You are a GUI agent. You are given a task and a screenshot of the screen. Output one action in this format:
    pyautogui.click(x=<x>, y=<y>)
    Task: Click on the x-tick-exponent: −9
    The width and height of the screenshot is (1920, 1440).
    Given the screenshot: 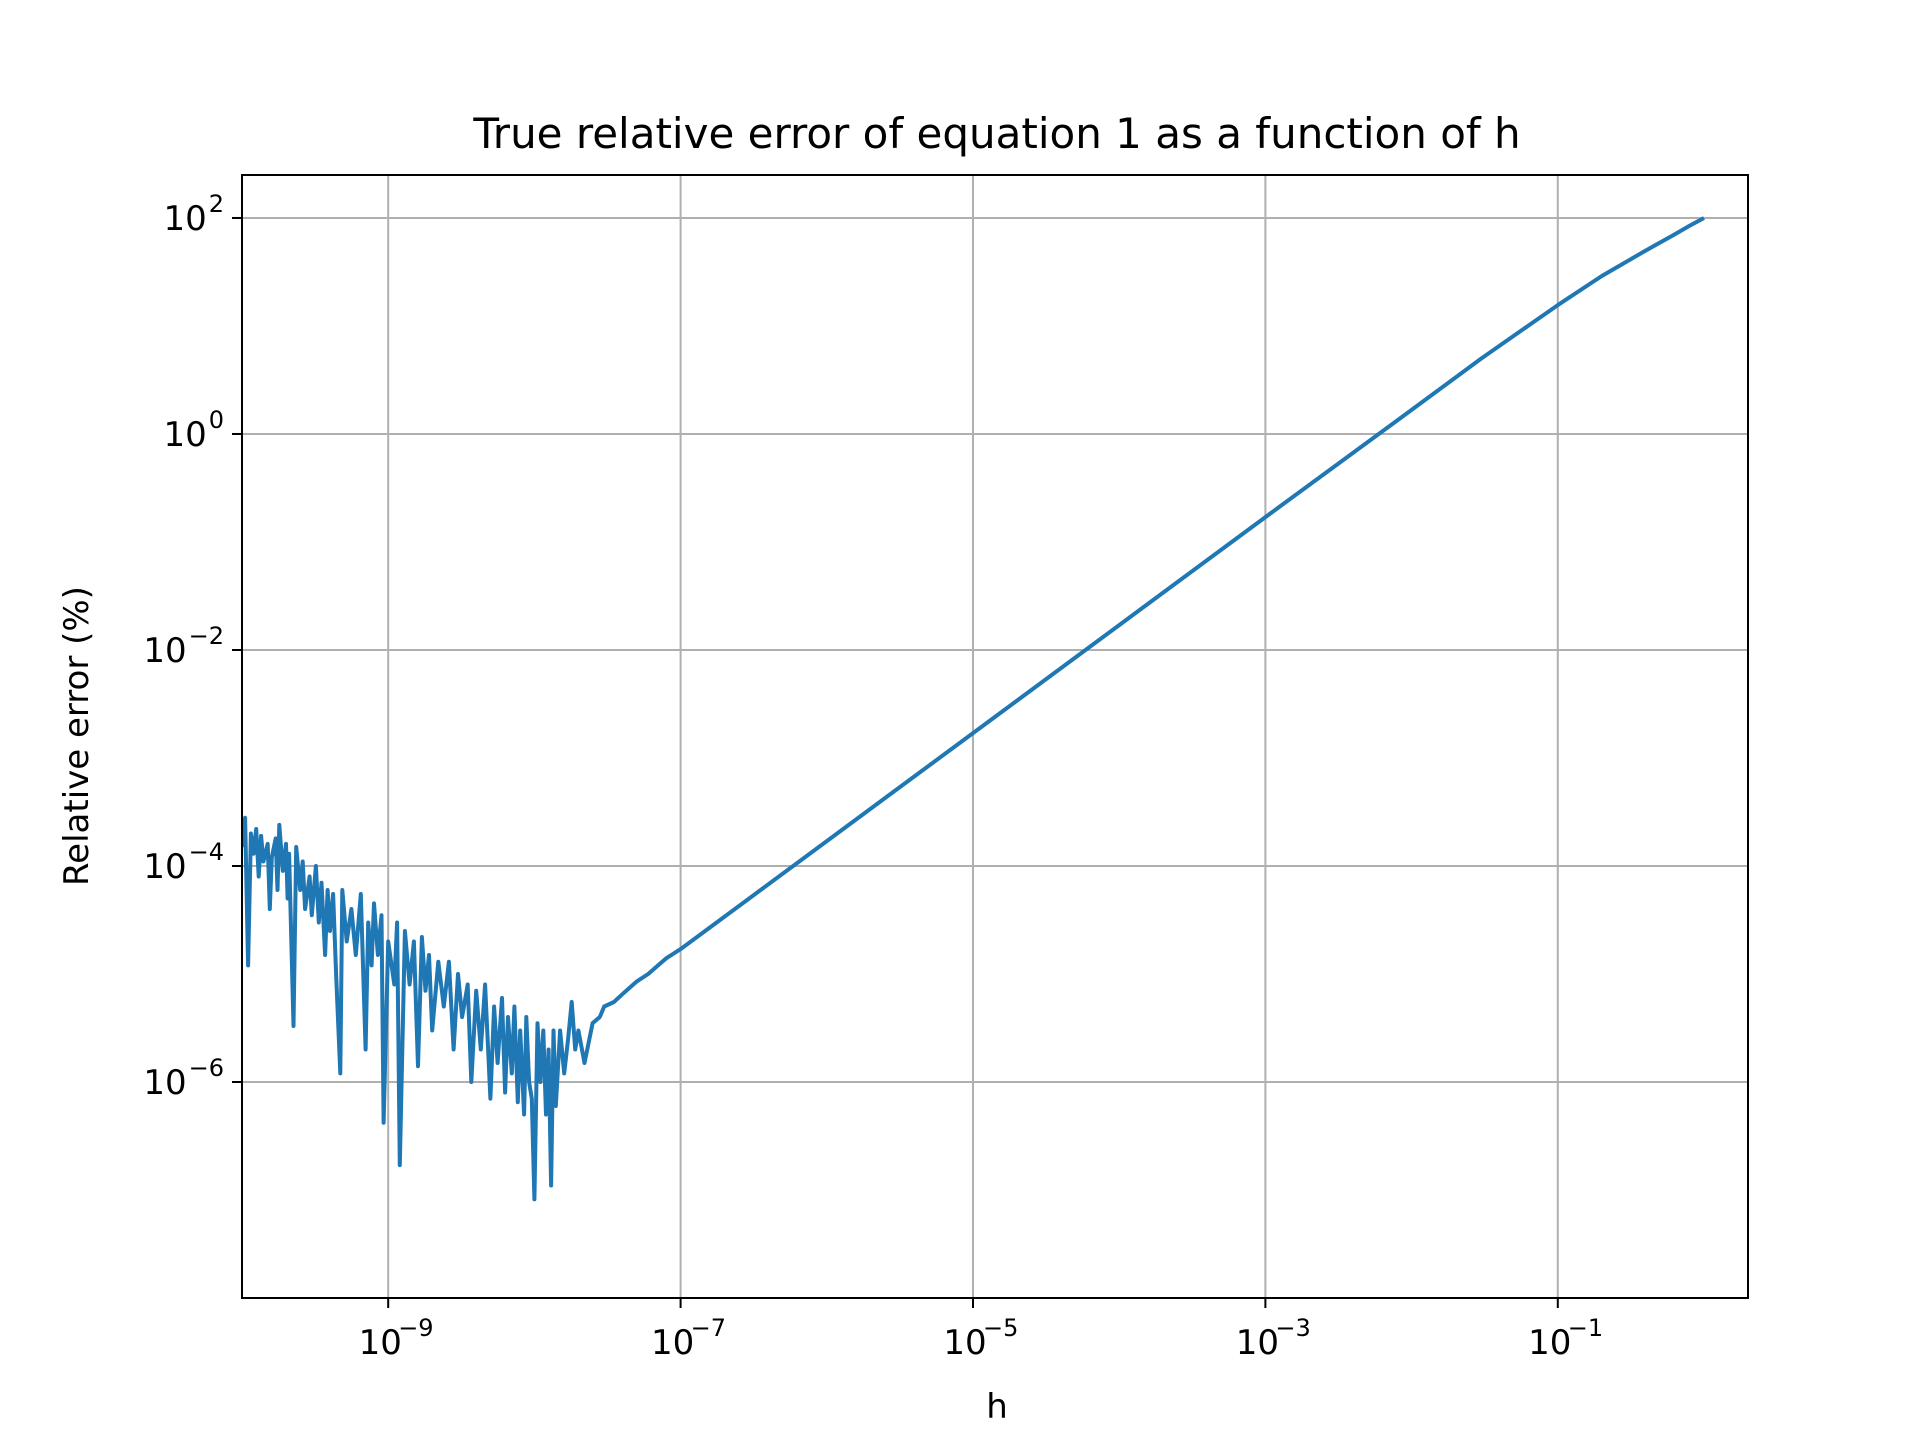 What is the action you would take?
    pyautogui.click(x=415, y=1328)
    